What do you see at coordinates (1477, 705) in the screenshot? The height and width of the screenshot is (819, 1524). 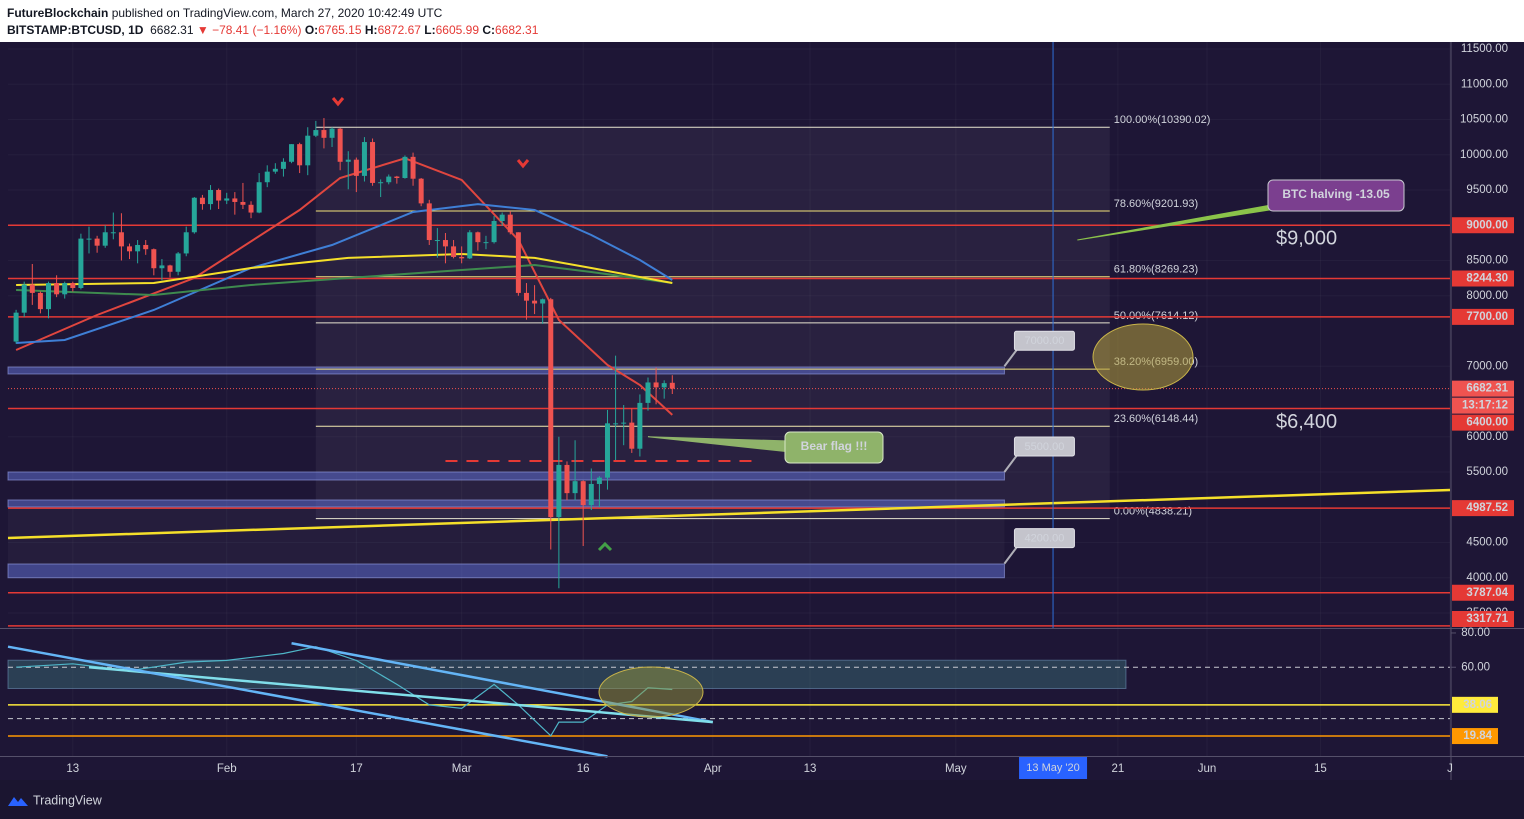 I see `rsi-tag-label: 38.06` at bounding box center [1477, 705].